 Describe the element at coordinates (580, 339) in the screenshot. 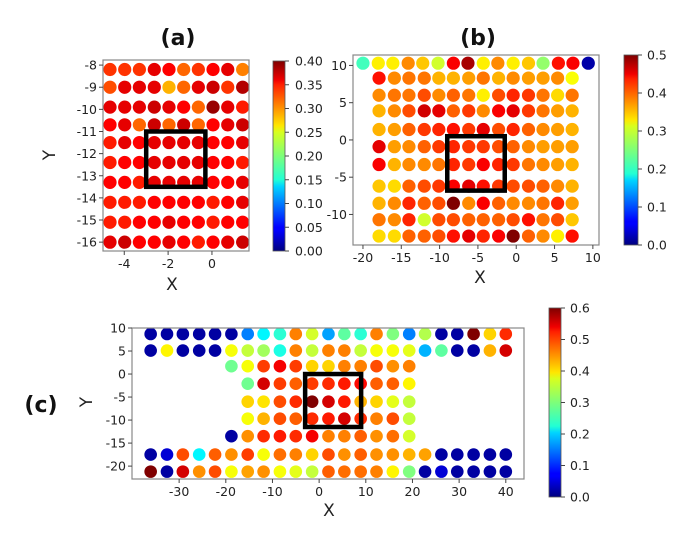

I see `colorbar-tick-label: 0.5` at that location.